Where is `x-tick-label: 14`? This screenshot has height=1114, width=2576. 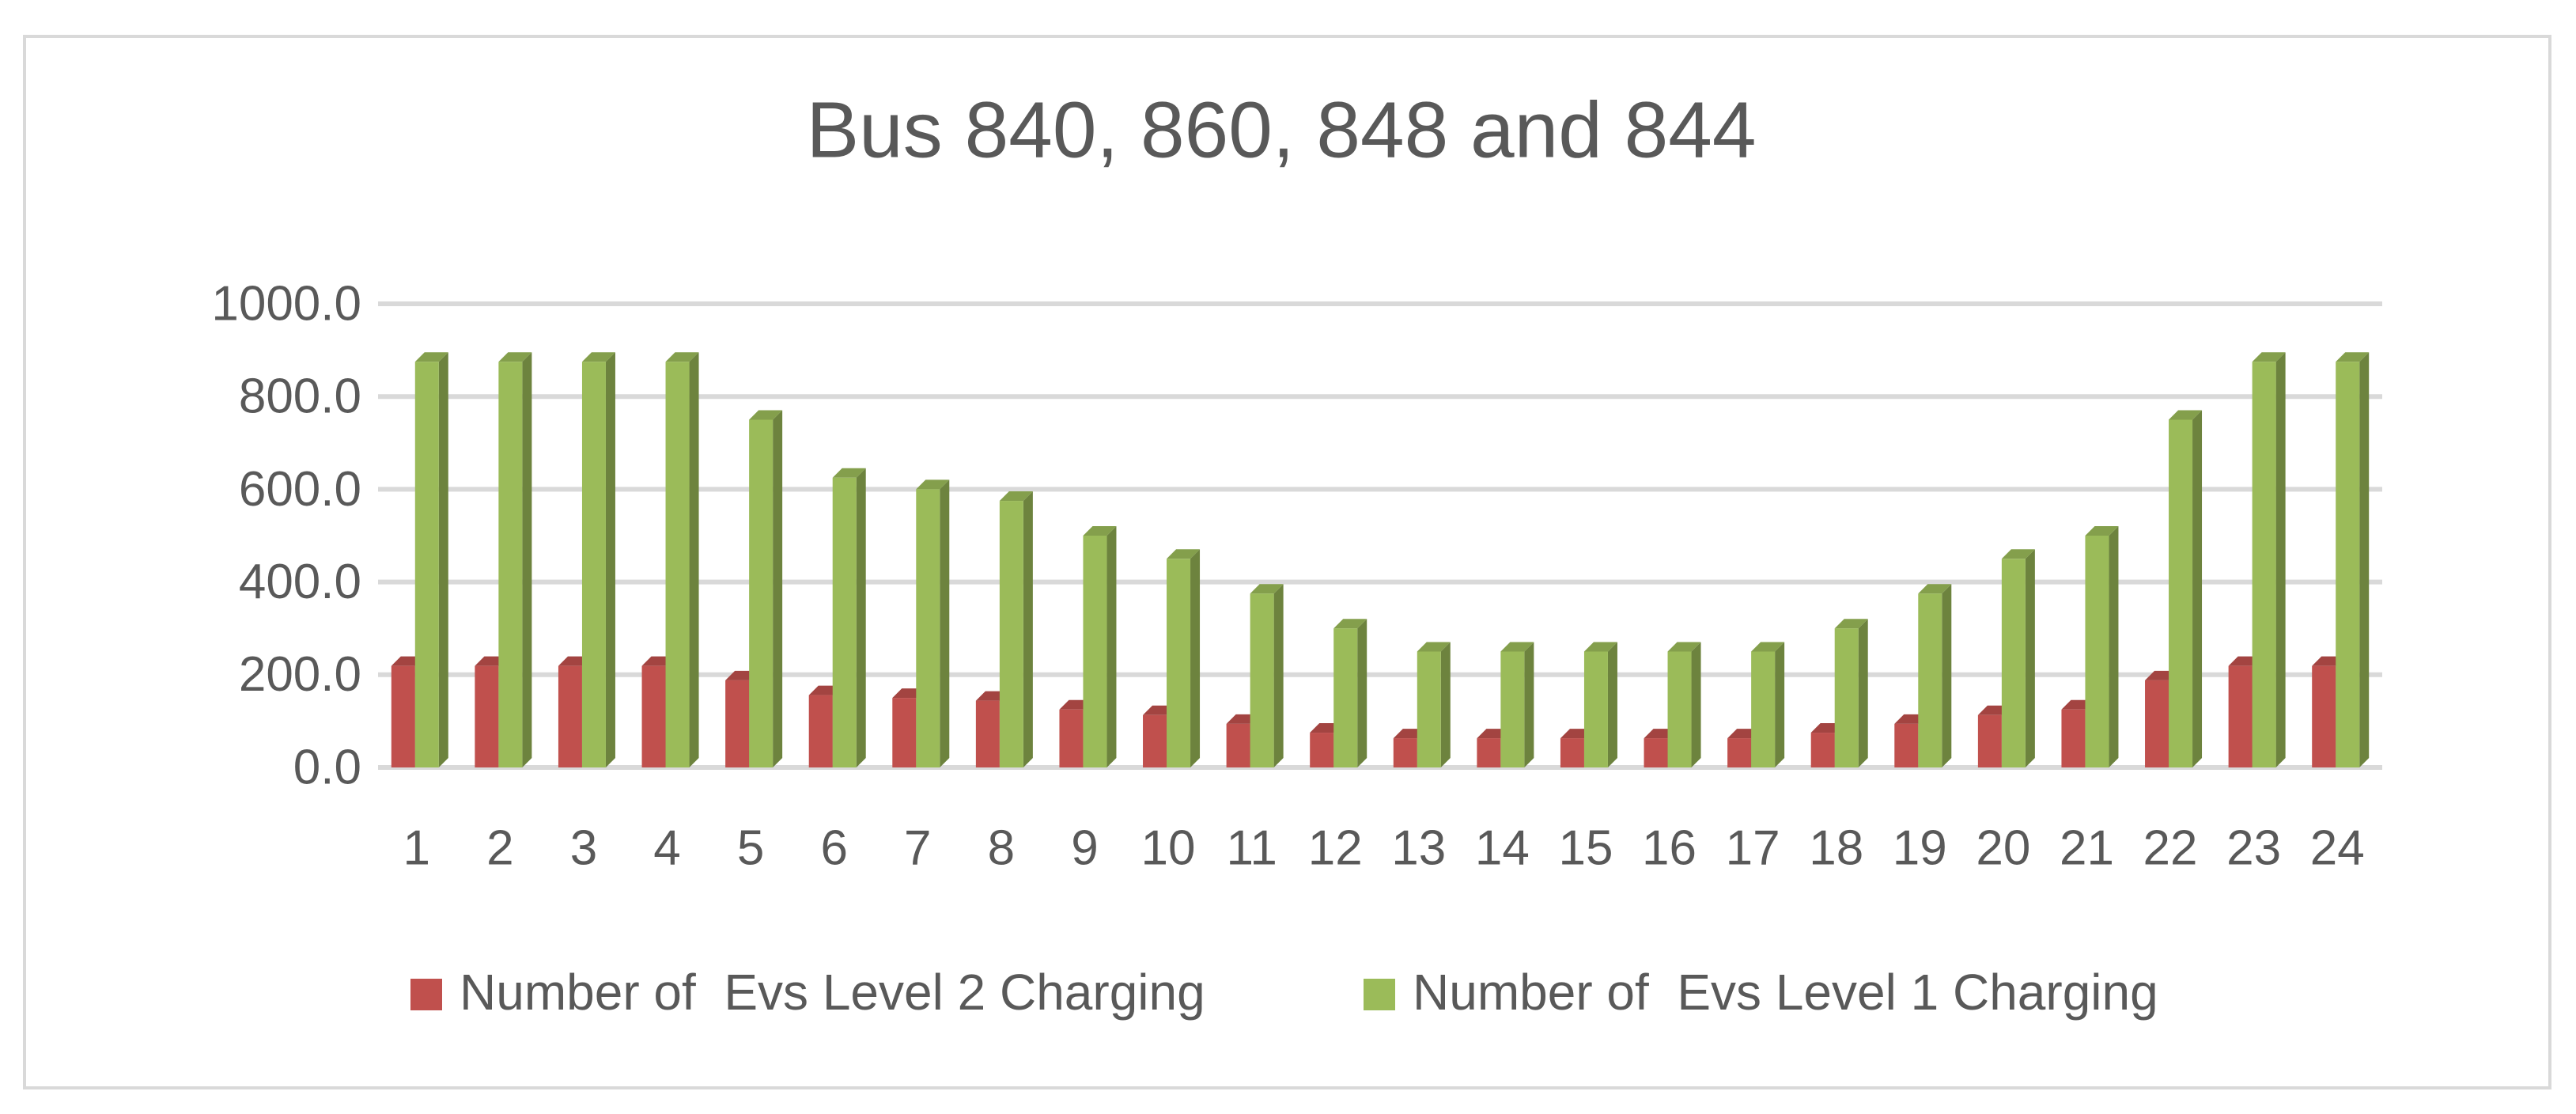 x-tick-label: 14 is located at coordinates (1502, 847).